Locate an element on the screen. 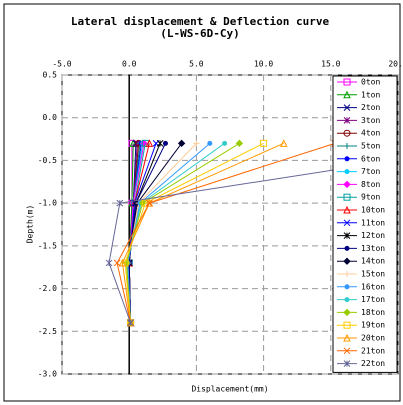 The height and width of the screenshot is (405, 403). x-tick-label: 20.0 is located at coordinates (395, 64).